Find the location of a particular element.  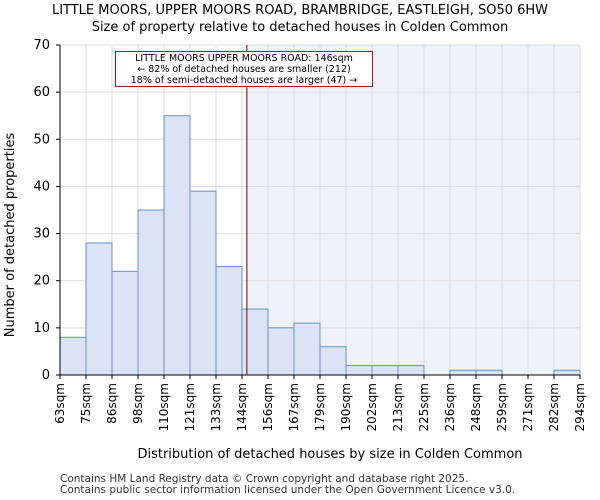

x-tick-label: 133sqm is located at coordinates (216, 407).